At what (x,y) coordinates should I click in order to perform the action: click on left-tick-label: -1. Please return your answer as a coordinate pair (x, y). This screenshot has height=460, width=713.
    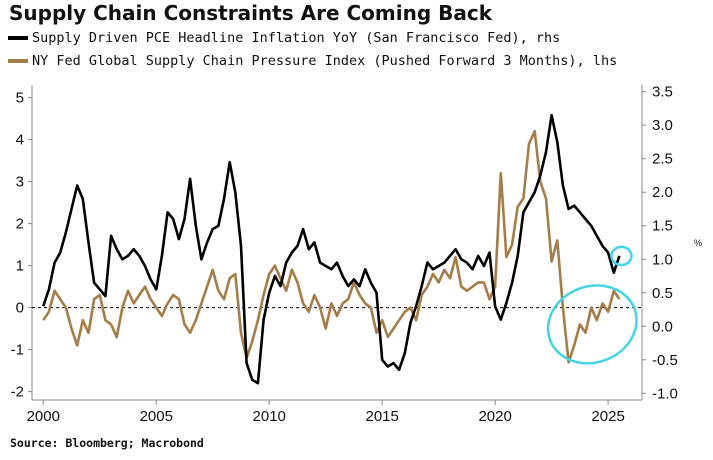
    Looking at the image, I should click on (17, 350).